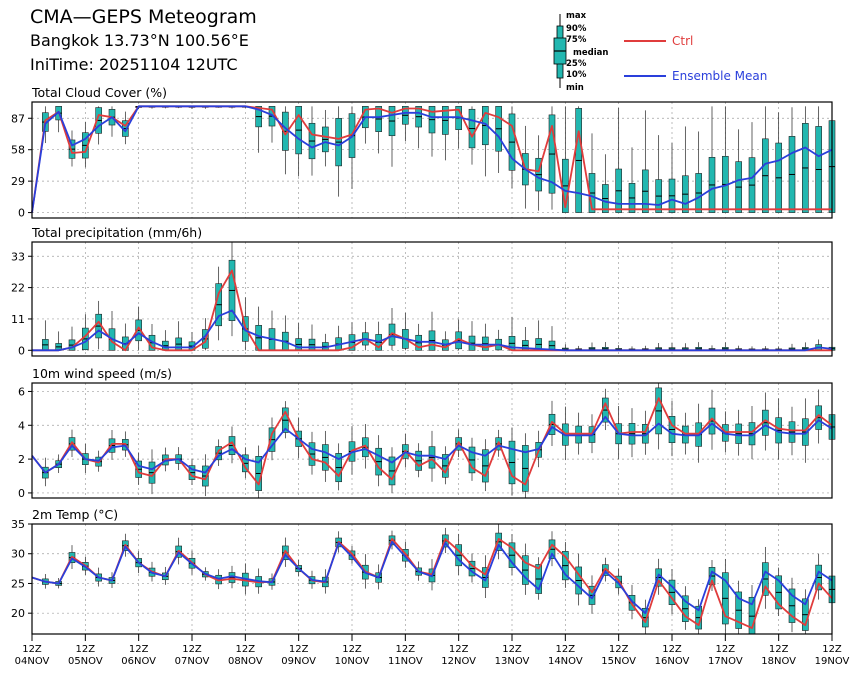 Image resolution: width=860 pixels, height=678 pixels. What do you see at coordinates (139, 40) in the screenshot?
I see `location-label: Bangkok 13.73°N 100.56°E` at bounding box center [139, 40].